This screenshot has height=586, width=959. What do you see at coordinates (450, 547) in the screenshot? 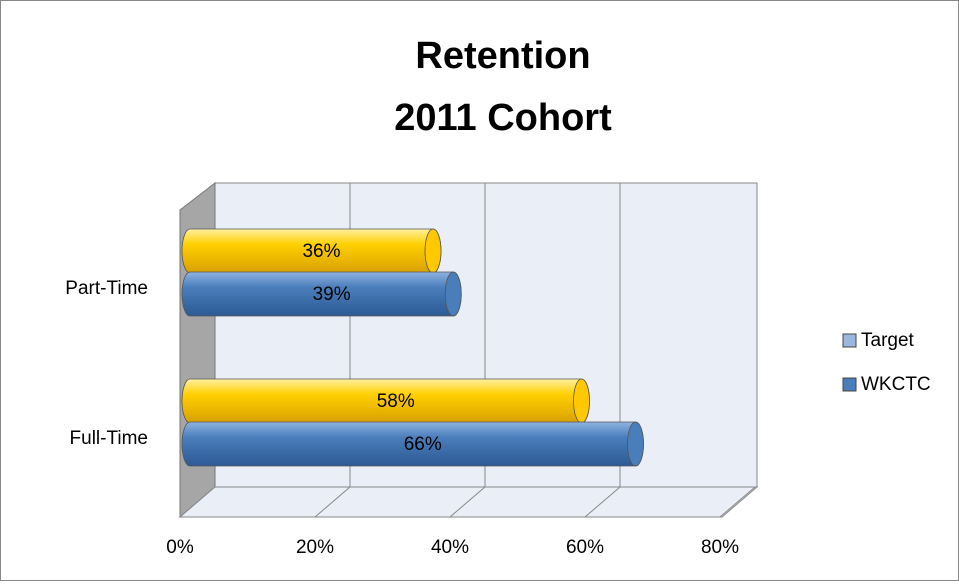
I see `x-tick-label: 40%` at bounding box center [450, 547].